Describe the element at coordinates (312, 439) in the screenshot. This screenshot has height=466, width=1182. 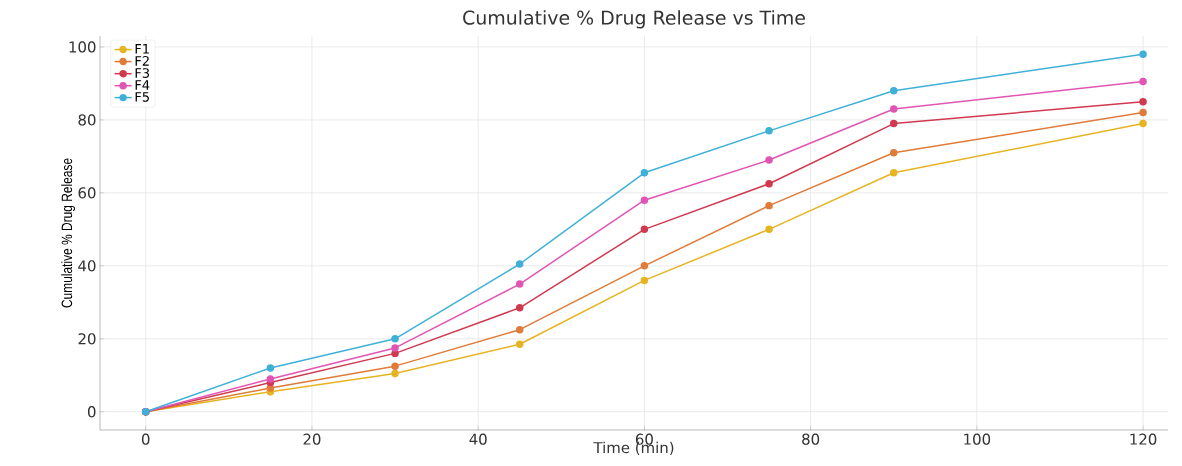
I see `x-tick-label: 20` at that location.